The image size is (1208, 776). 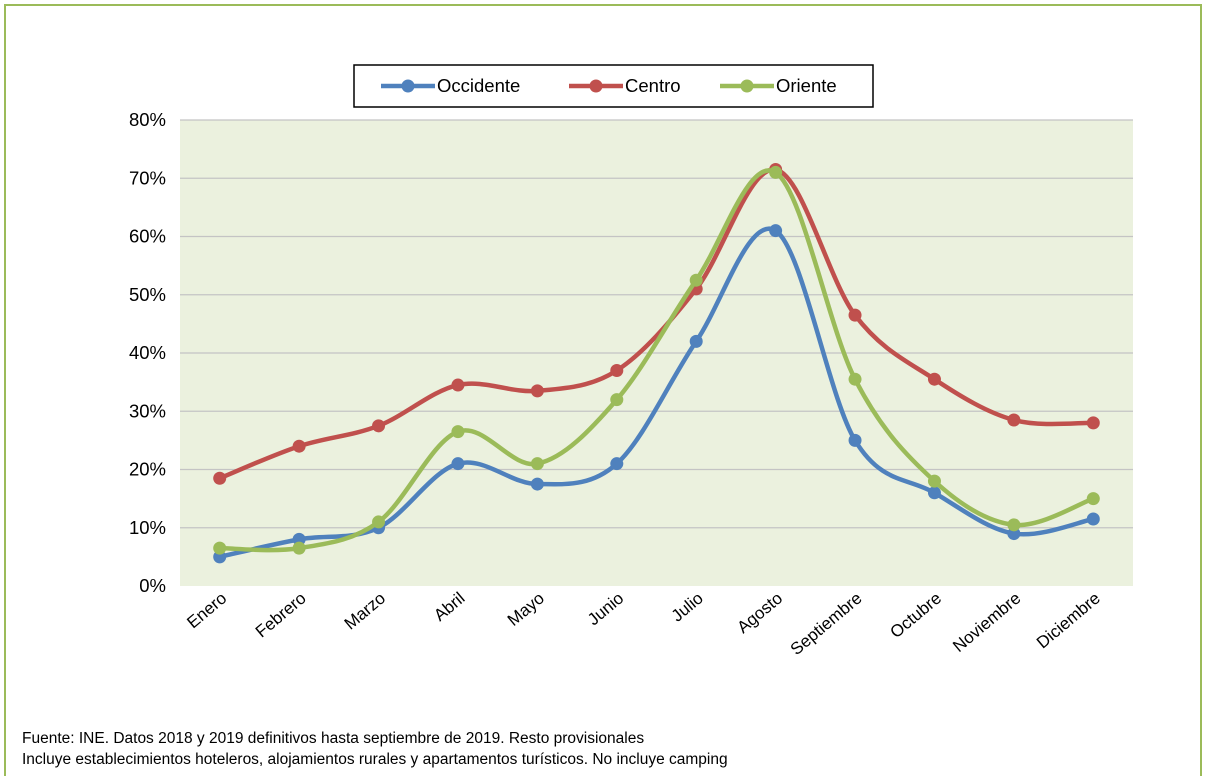 I want to click on legend-label: Oriente, so click(x=806, y=85).